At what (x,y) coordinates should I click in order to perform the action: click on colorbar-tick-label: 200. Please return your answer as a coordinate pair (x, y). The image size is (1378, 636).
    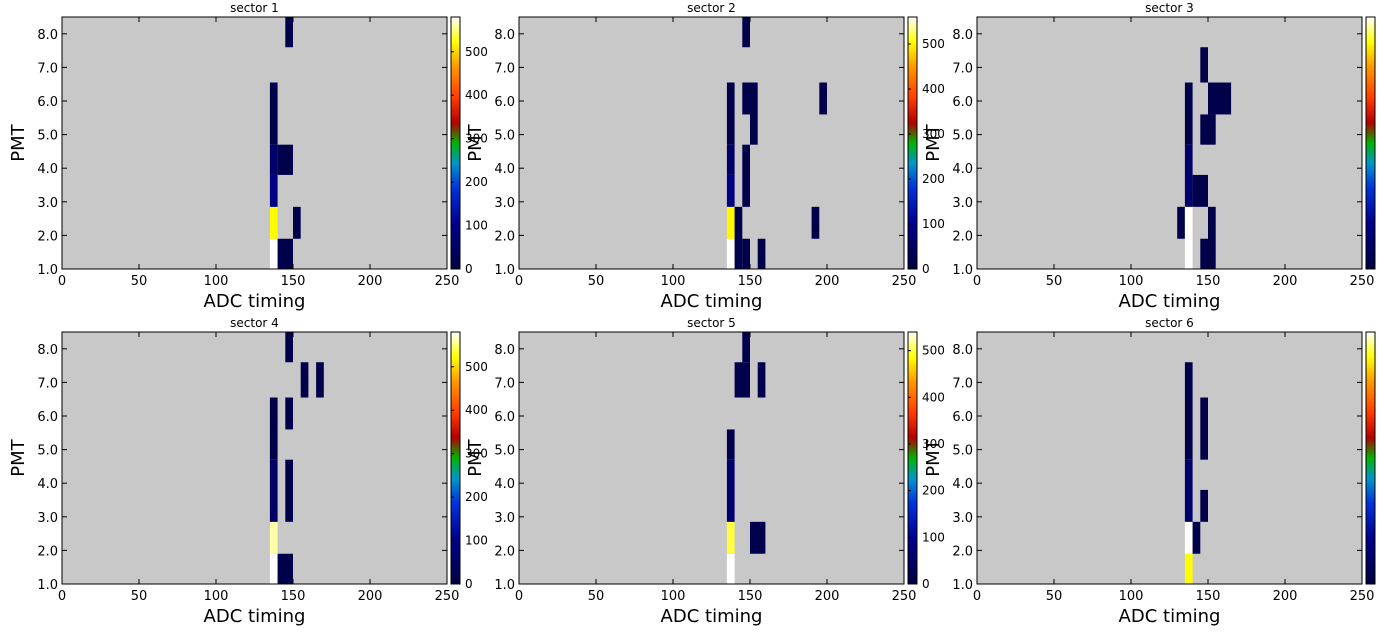
    Looking at the image, I should click on (933, 179).